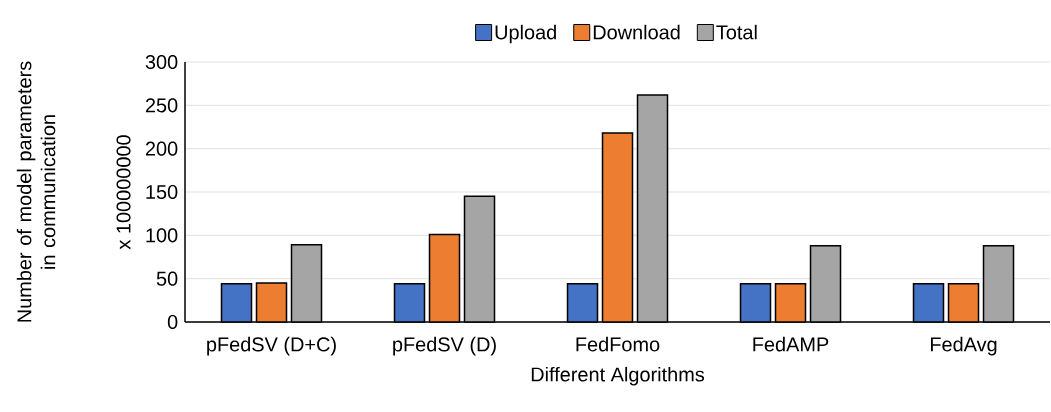 The height and width of the screenshot is (412, 1051). What do you see at coordinates (736, 32) in the screenshot?
I see `legend-label: Total` at bounding box center [736, 32].